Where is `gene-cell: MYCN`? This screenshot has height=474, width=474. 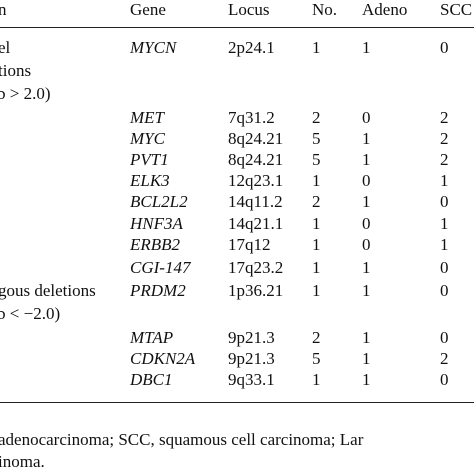
gene-cell: MYCN is located at coordinates (153, 47).